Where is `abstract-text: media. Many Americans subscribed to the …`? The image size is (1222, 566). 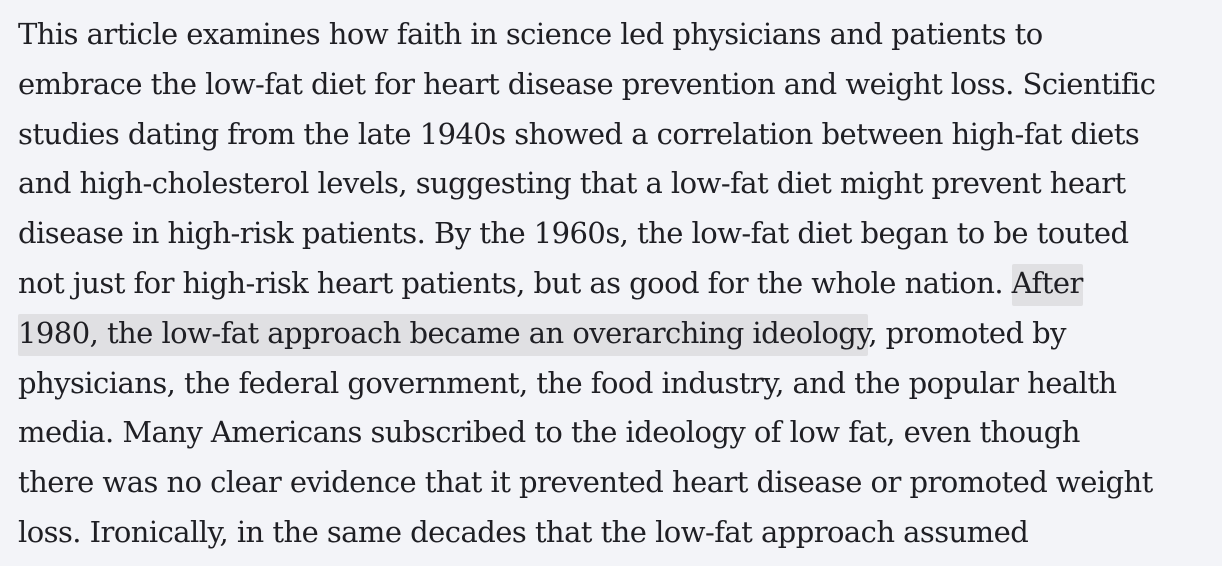
abstract-text: media. Many Americans subscribed to the … is located at coordinates (549, 432).